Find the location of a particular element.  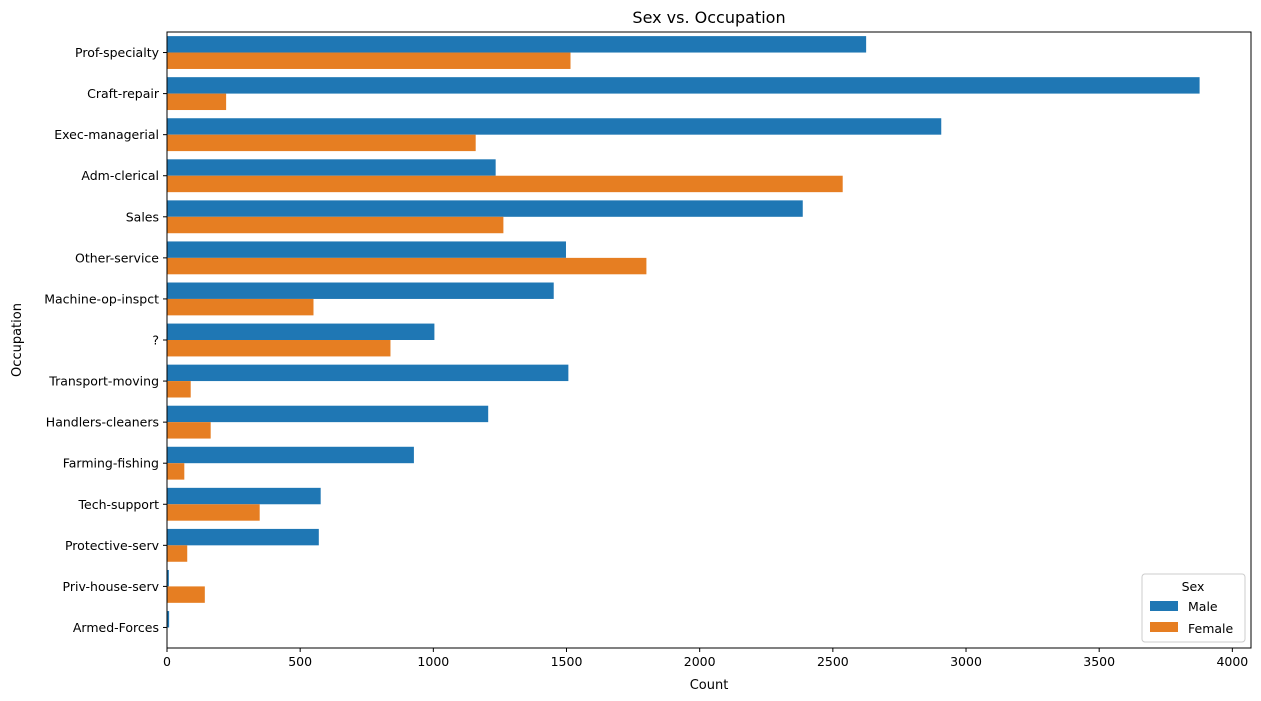

y-tick-label: Machine-op-inspct is located at coordinates (101, 298).